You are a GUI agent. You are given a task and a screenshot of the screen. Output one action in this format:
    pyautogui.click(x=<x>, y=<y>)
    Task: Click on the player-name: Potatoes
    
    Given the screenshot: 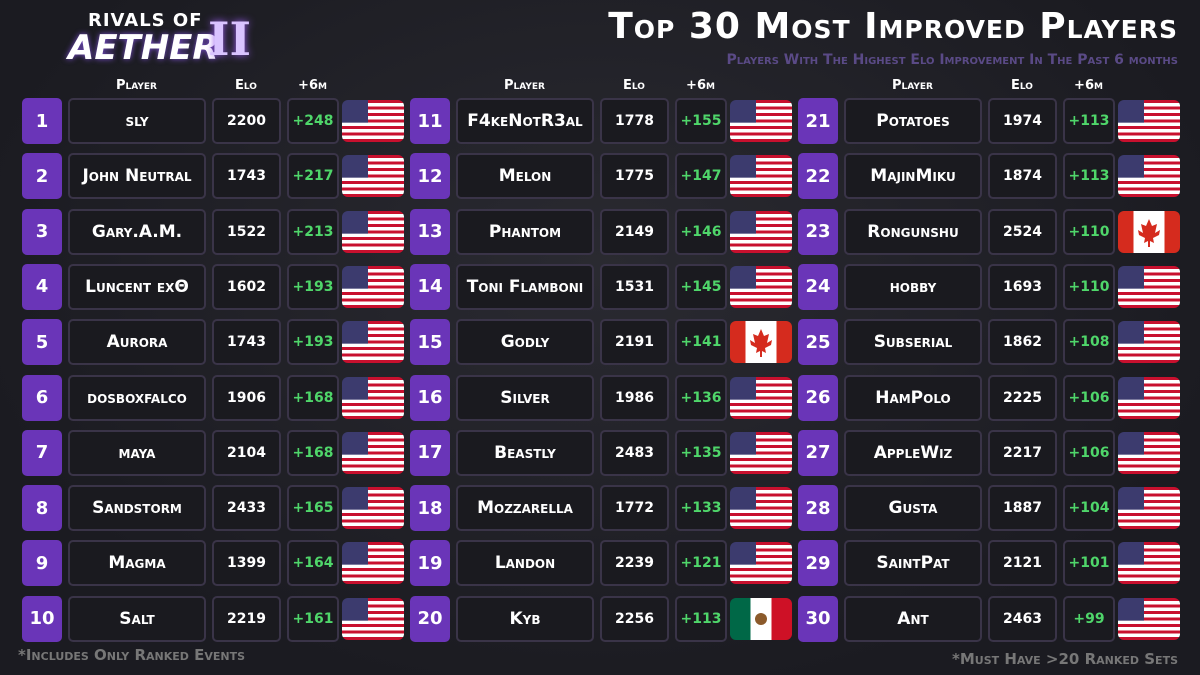 What is the action you would take?
    pyautogui.click(x=913, y=121)
    